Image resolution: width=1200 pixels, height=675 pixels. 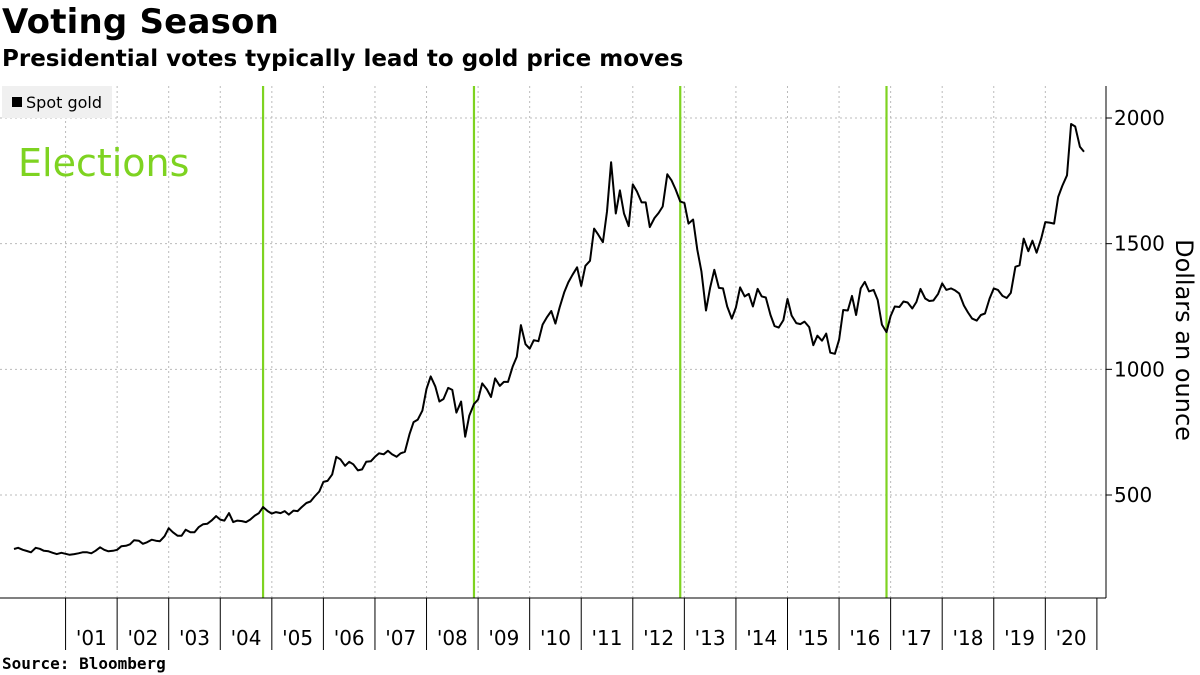 What do you see at coordinates (813, 638) in the screenshot?
I see `x-tick-label-2015: '15` at bounding box center [813, 638].